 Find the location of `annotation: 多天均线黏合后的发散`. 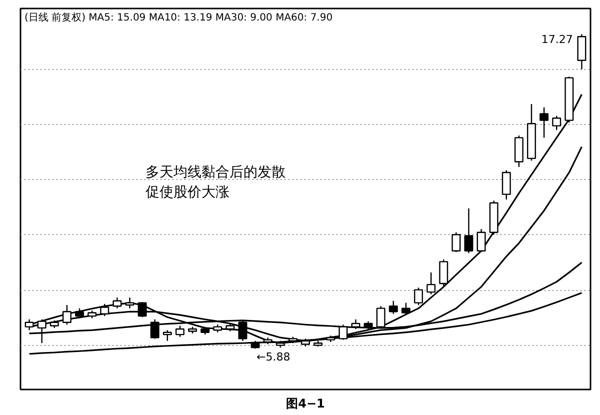

annotation: 多天均线黏合后的发散 is located at coordinates (216, 172).